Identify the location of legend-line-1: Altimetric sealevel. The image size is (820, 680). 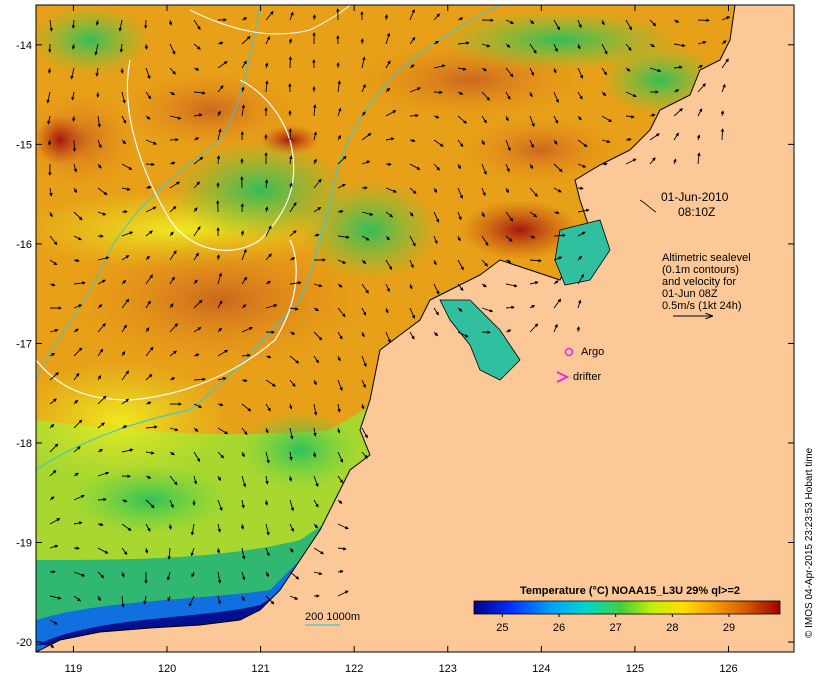
(706, 258).